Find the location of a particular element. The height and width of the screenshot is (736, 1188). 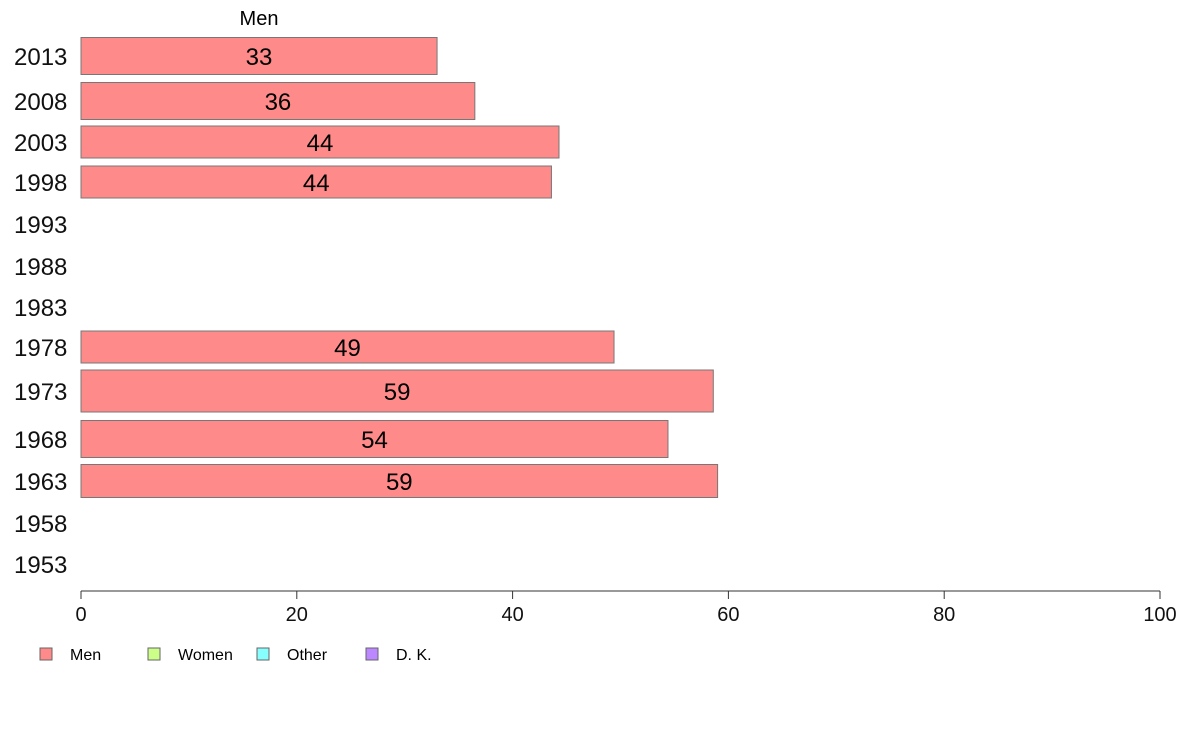

legend-label: Men is located at coordinates (85, 655).